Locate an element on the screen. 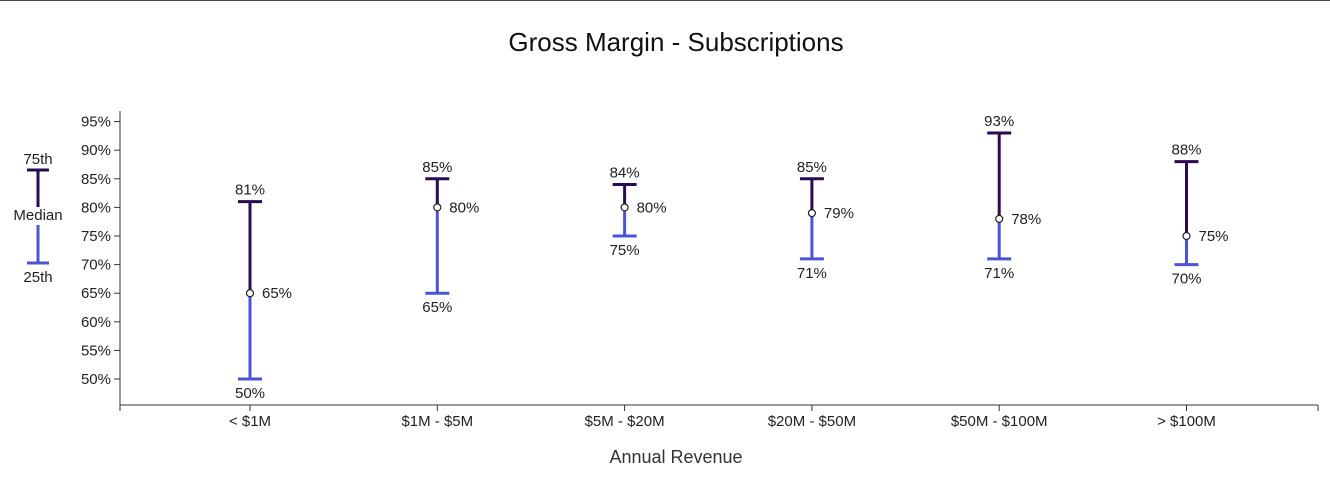 The width and height of the screenshot is (1330, 484). range-3: 84% 80% 75% is located at coordinates (638, 212).